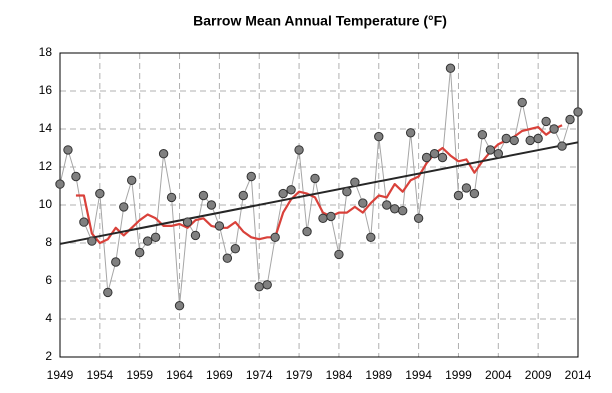 The width and height of the screenshot is (612, 393). I want to click on y-tick-label: 2, so click(48, 356).